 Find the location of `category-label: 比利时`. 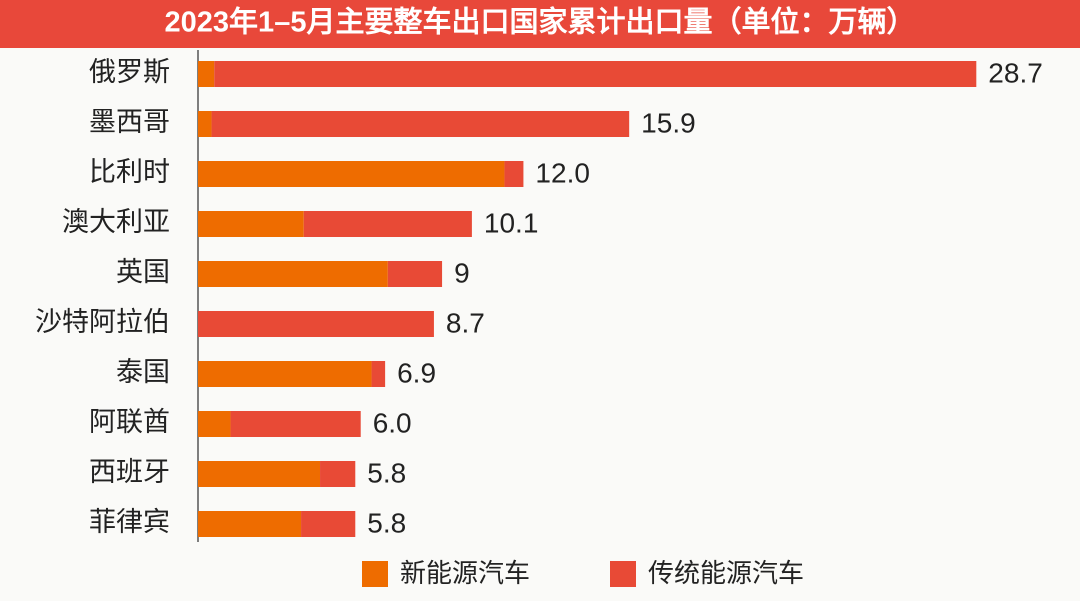

category-label: 比利时 is located at coordinates (129, 172).